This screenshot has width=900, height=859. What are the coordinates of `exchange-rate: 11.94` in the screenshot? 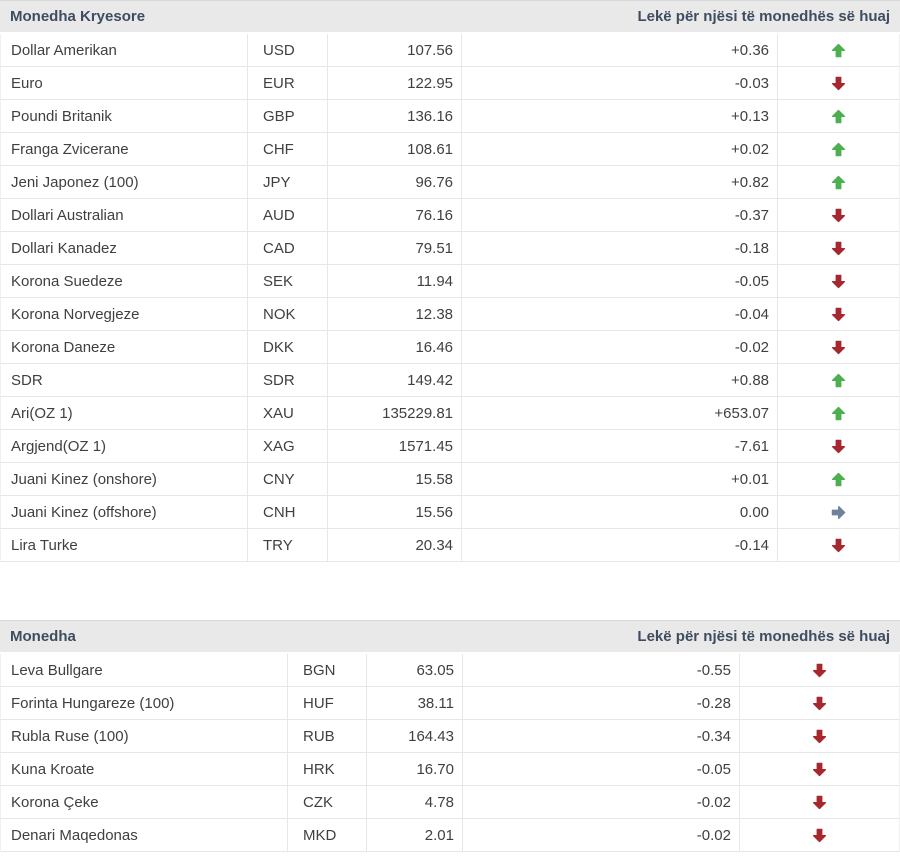 It's located at (395, 281).